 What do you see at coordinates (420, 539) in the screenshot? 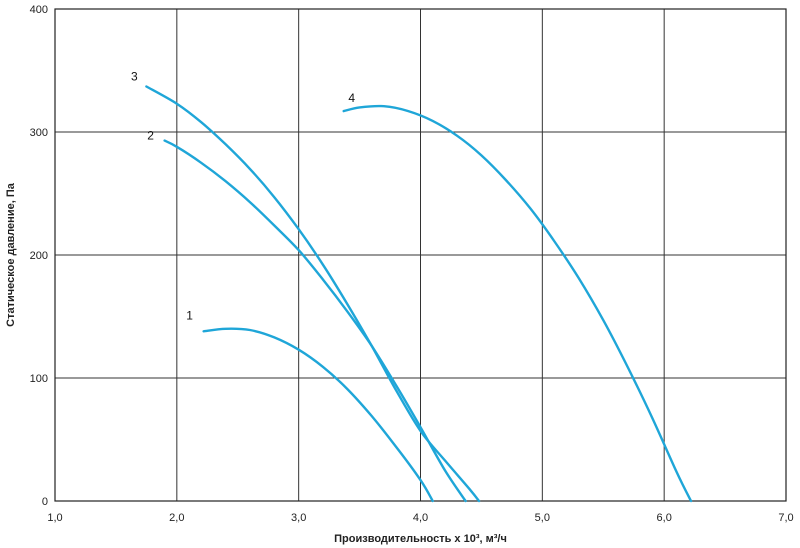
I see `x-axis-title: Производительность x 10³, м³/ч` at bounding box center [420, 539].